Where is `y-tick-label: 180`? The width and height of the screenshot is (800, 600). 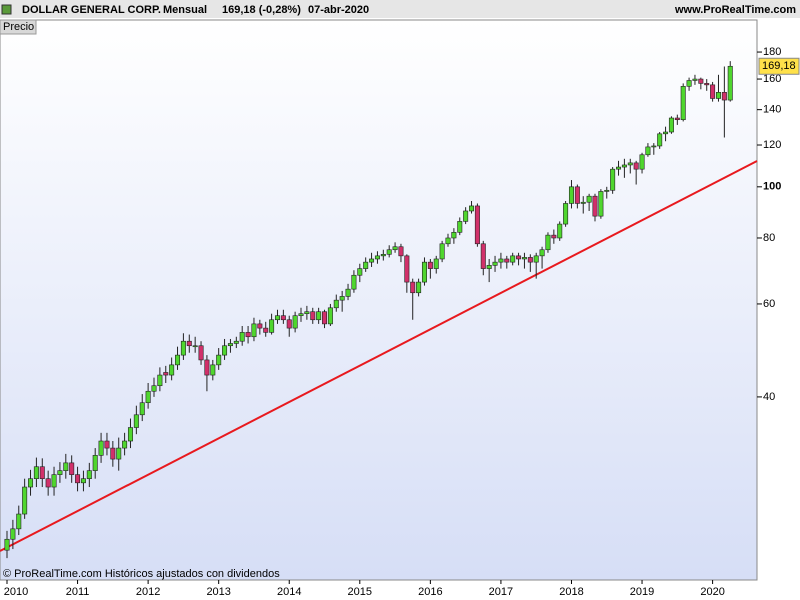
y-tick-label: 180 is located at coordinates (772, 52).